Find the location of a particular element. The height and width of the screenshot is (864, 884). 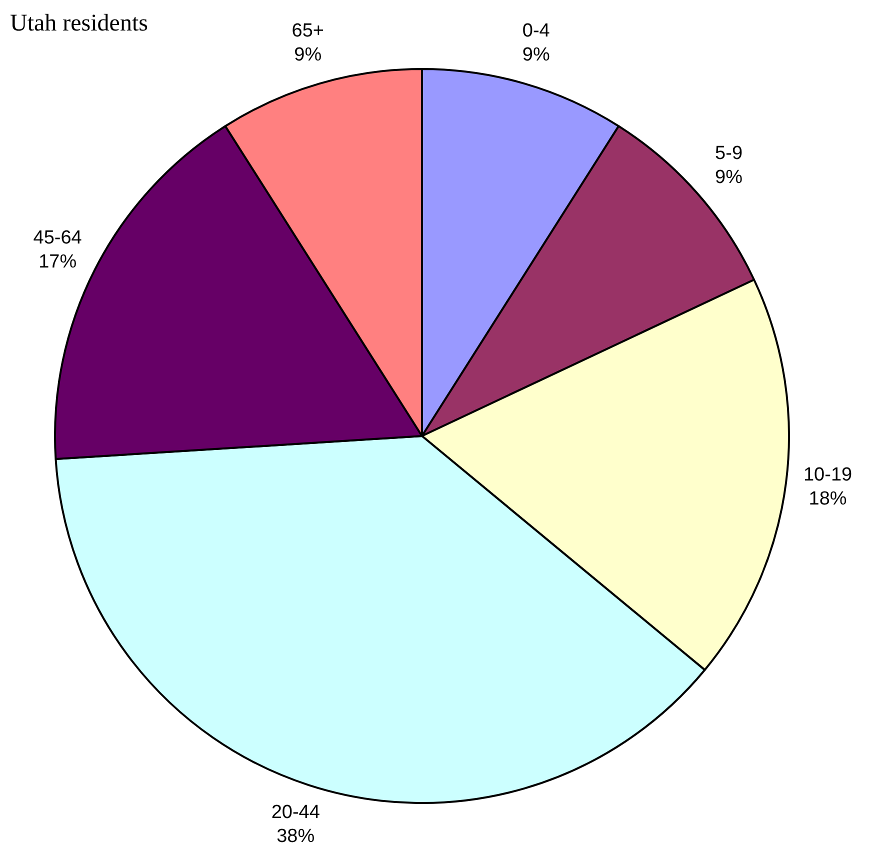

chart-title: Utah residents is located at coordinates (79, 23).